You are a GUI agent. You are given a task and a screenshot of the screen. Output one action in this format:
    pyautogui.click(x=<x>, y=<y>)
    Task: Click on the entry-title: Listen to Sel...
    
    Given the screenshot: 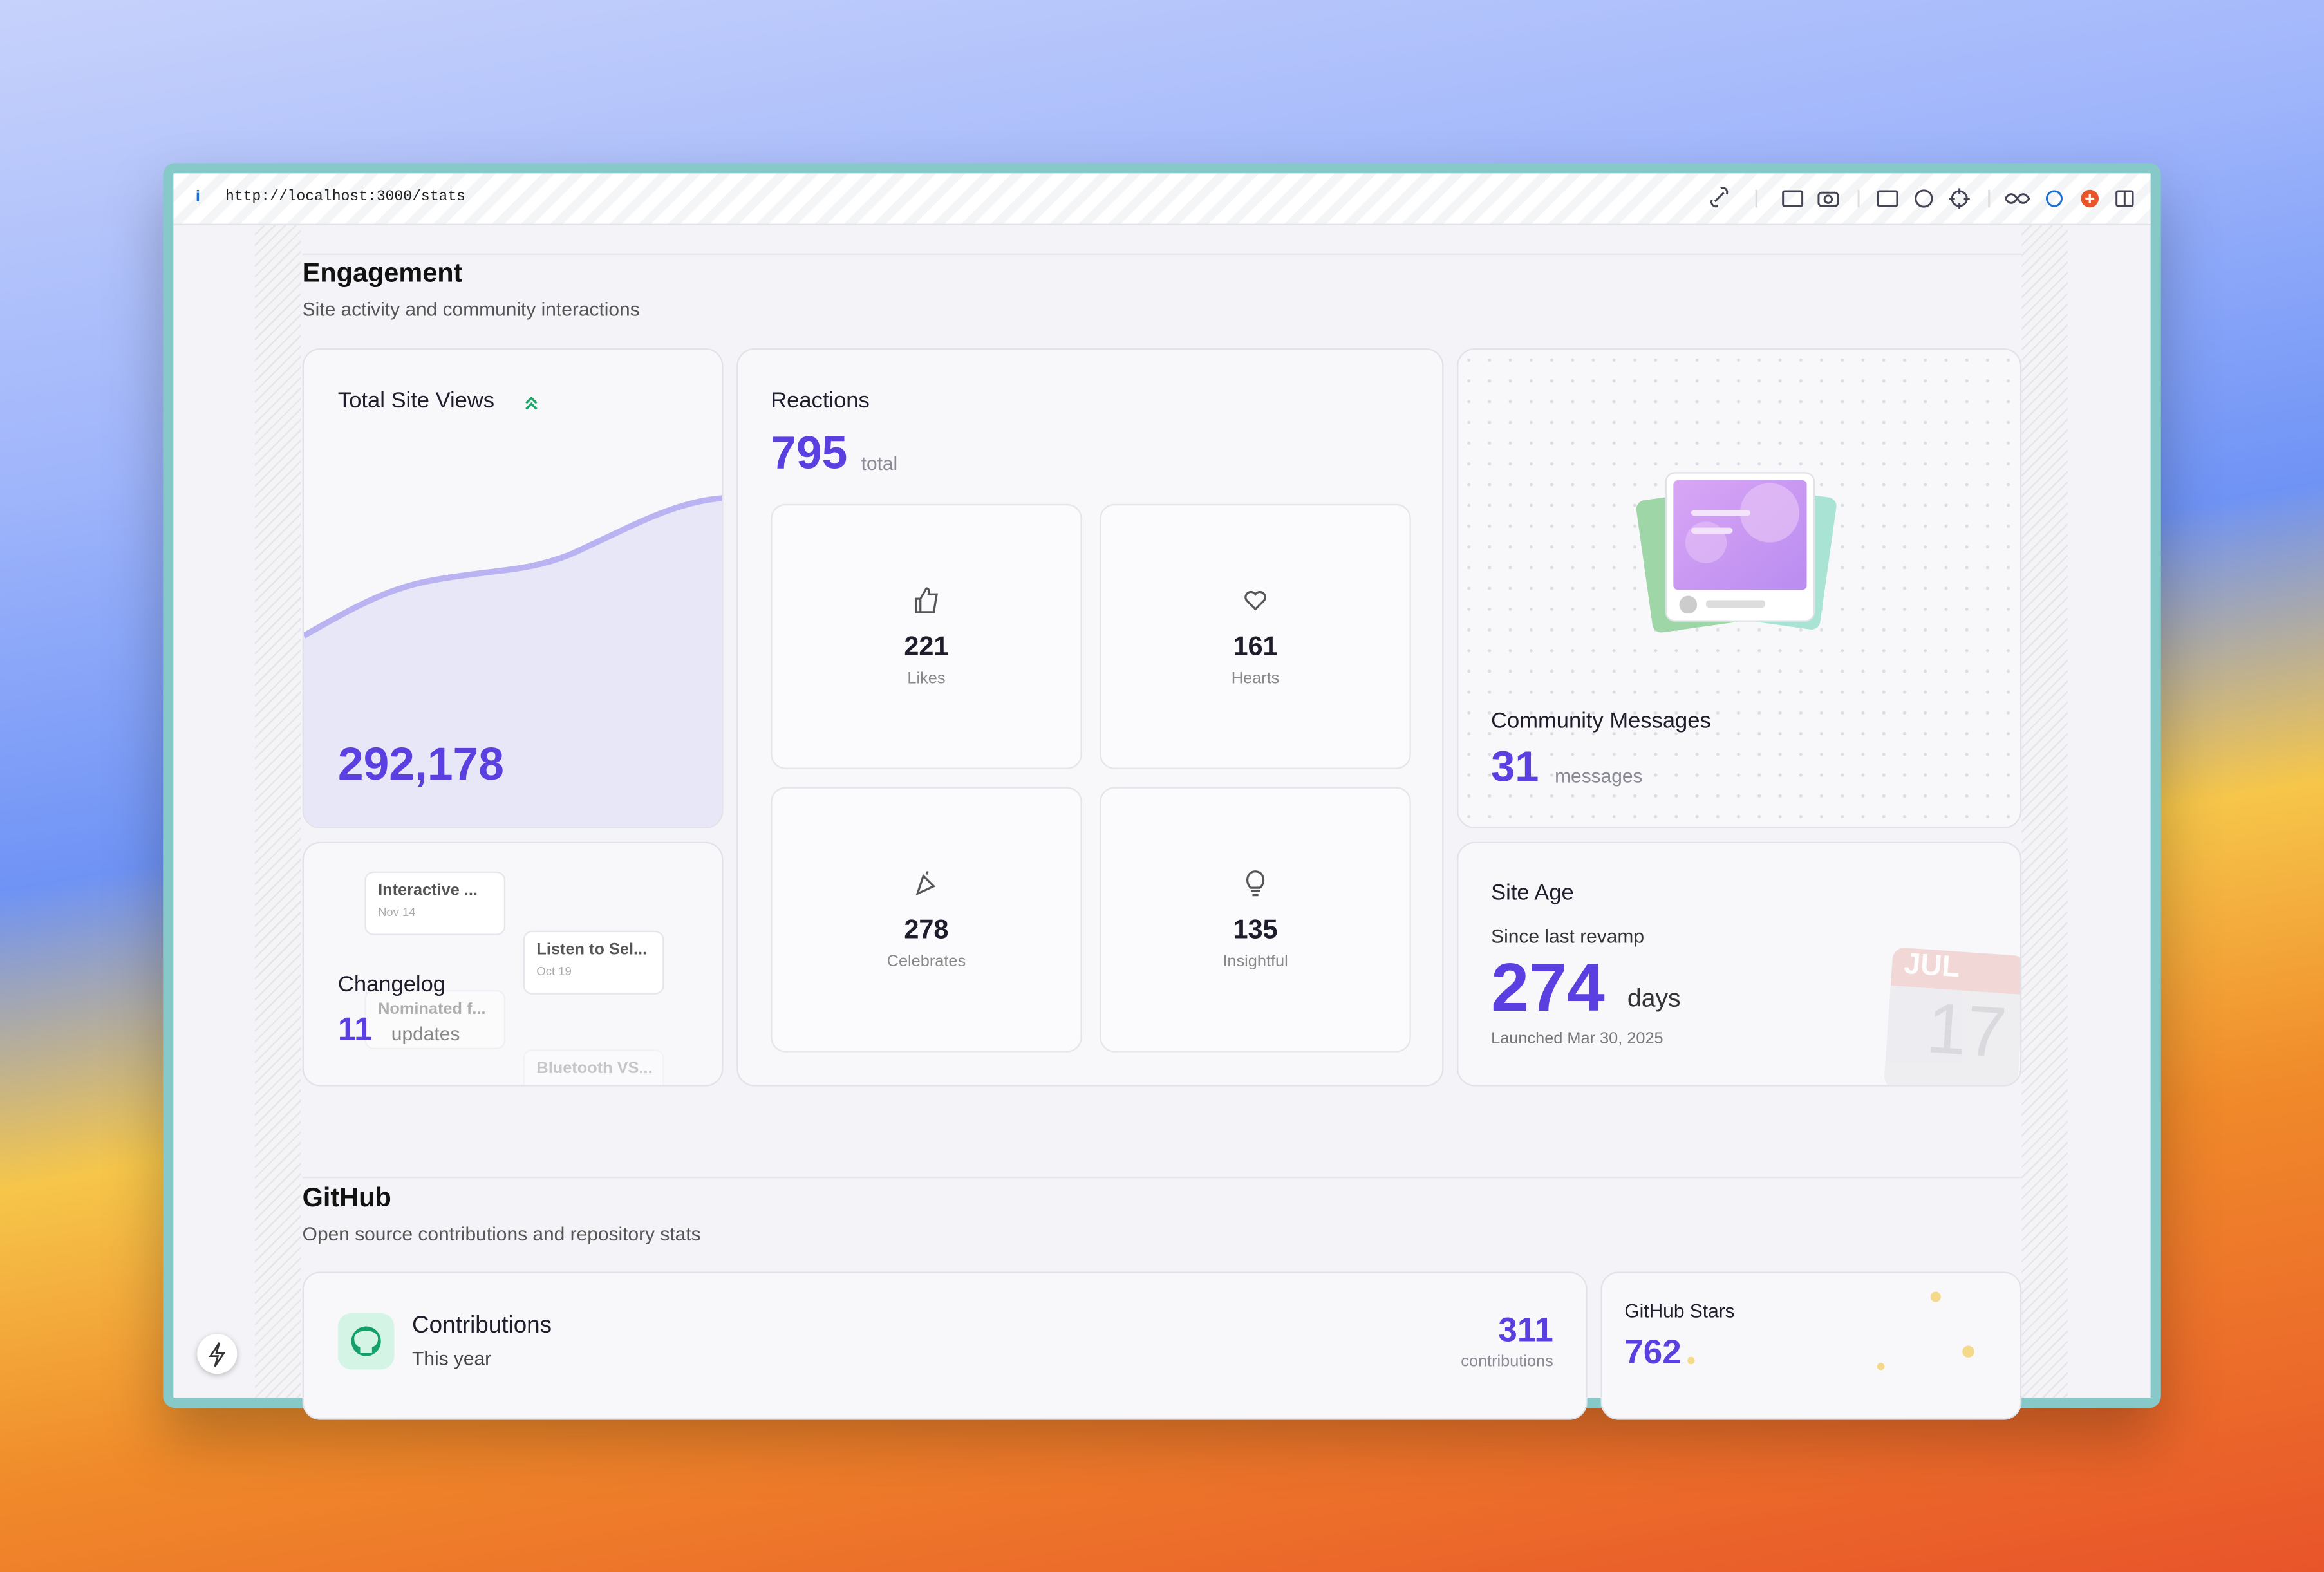 What is the action you would take?
    pyautogui.click(x=592, y=949)
    